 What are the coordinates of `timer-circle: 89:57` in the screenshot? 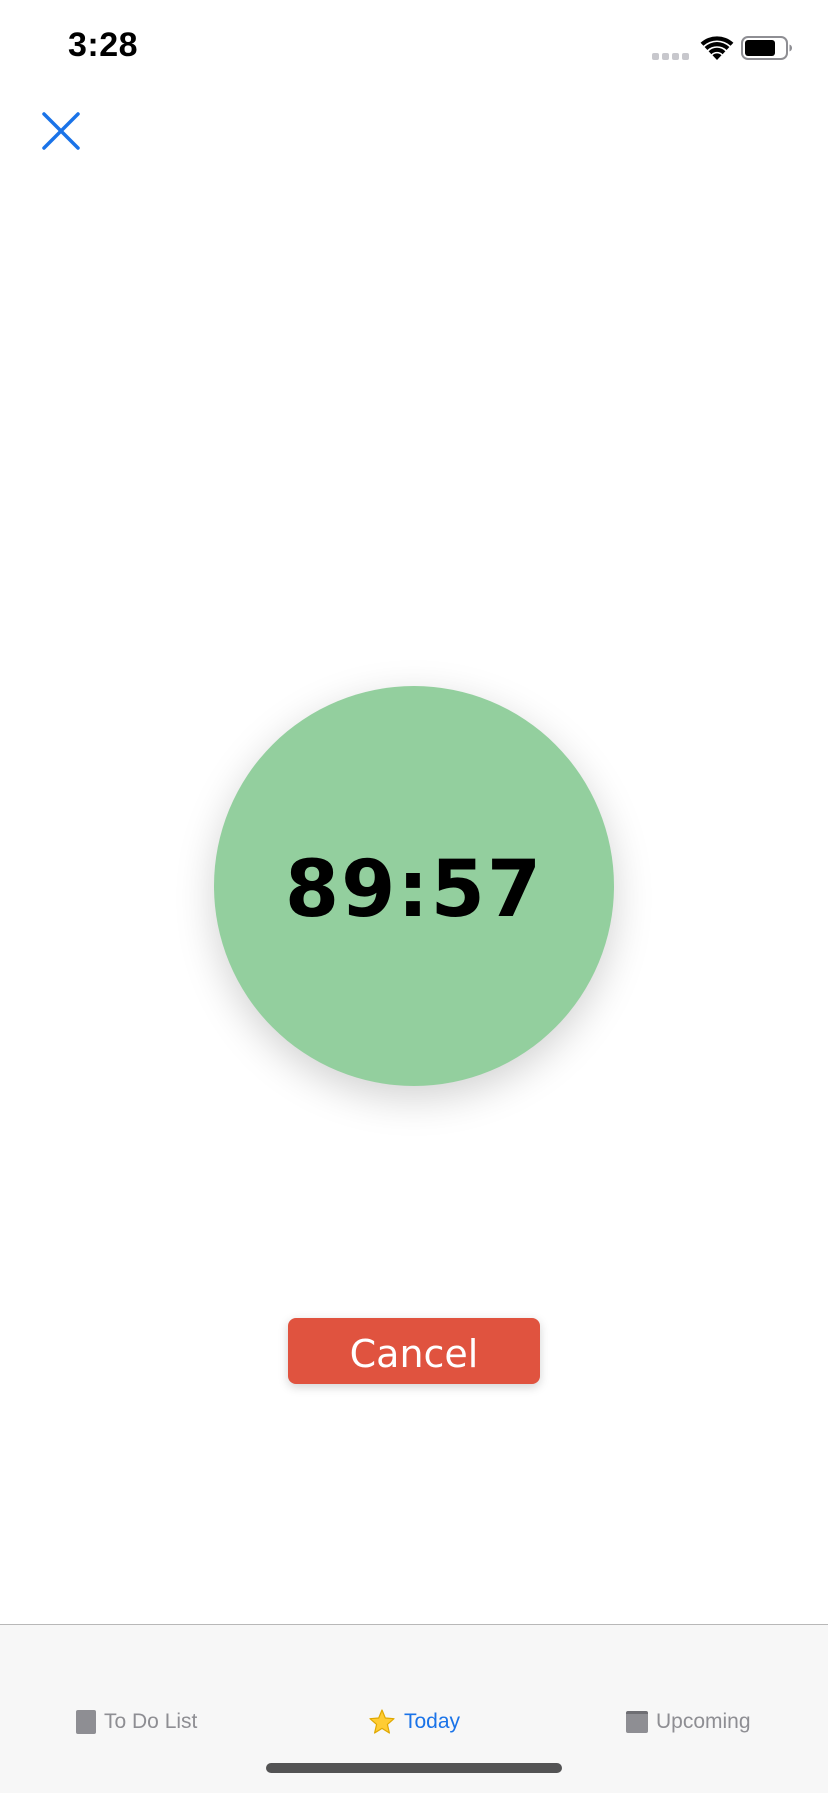 It's located at (414, 886).